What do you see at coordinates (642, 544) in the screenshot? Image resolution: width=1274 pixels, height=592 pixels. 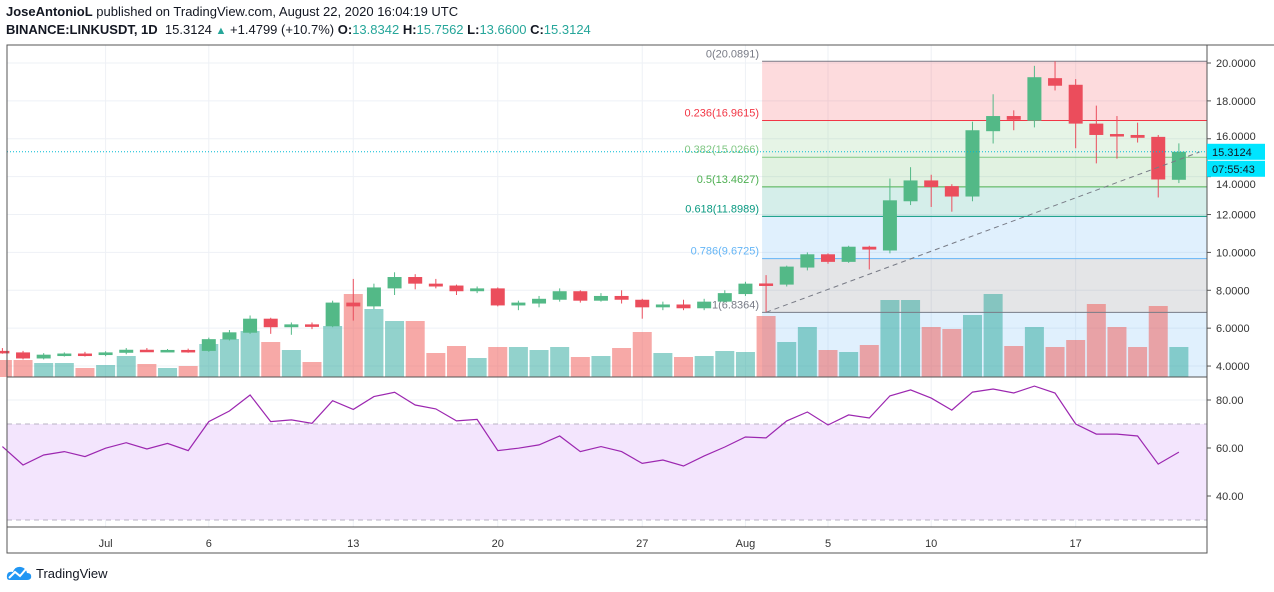 I see `time-axis-label: 27` at bounding box center [642, 544].